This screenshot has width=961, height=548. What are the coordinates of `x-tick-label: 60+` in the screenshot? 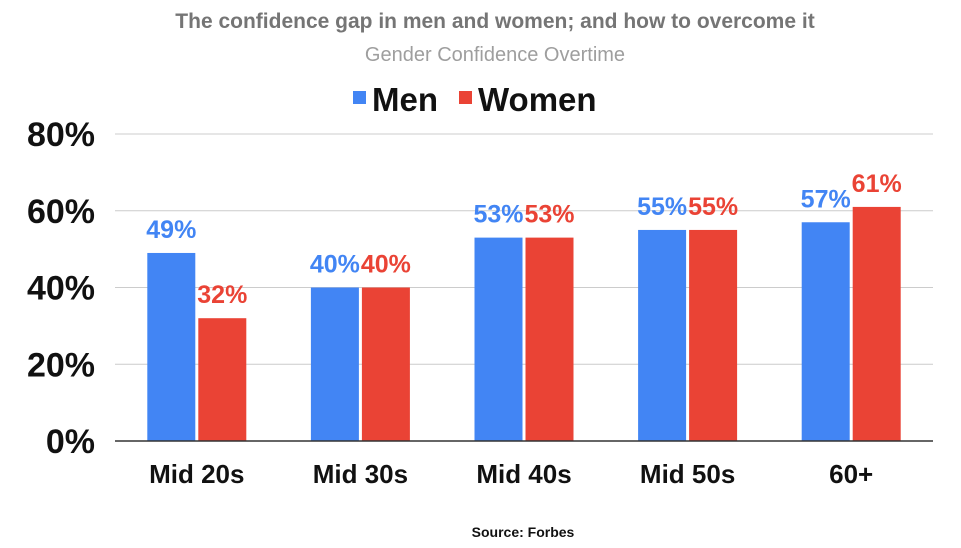 It's located at (851, 474).